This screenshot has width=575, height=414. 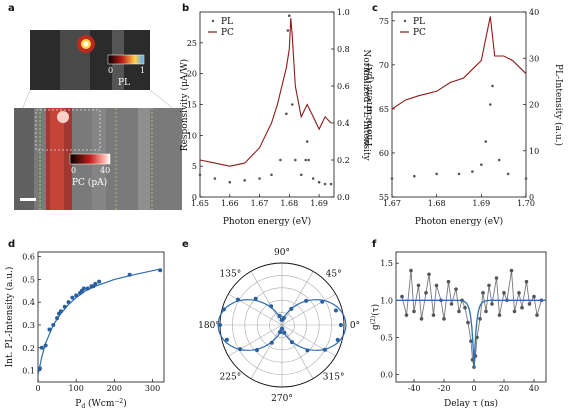 What do you see at coordinates (366, 105) in the screenshot?
I see `y2-axis-label: Normalized PL-Intensity` at bounding box center [366, 105].